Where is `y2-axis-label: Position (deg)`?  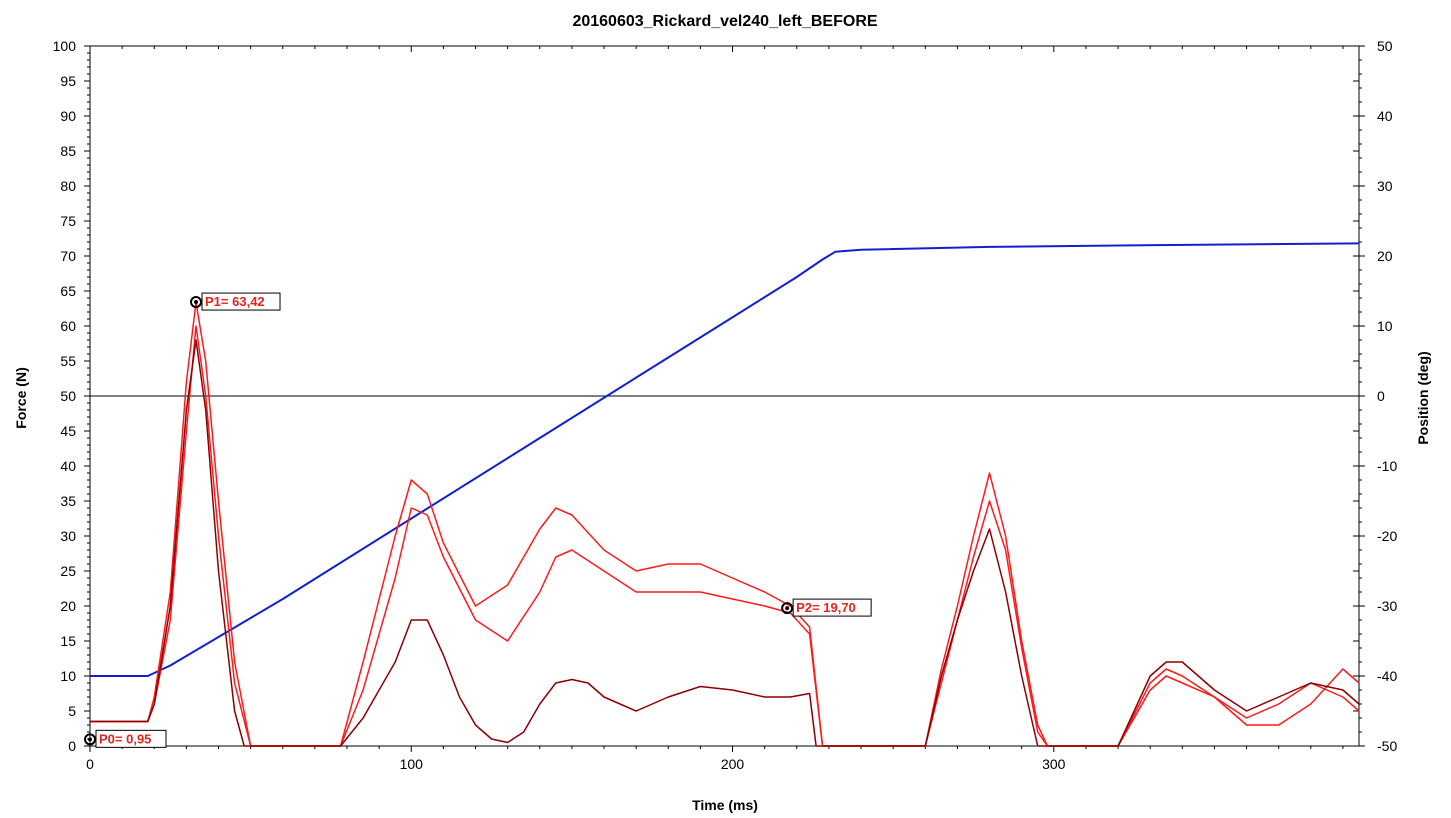 y2-axis-label: Position (deg) is located at coordinates (1423, 397).